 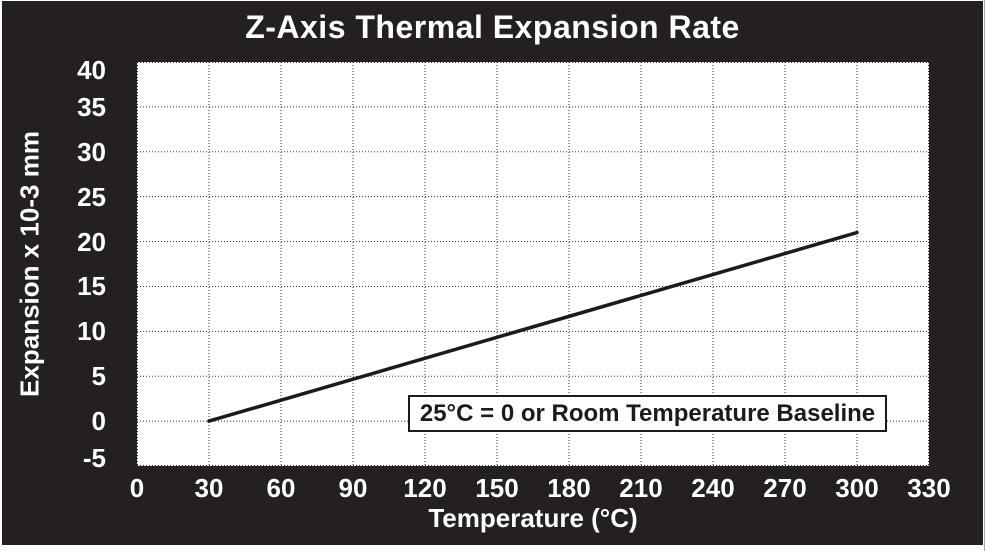 I want to click on y-tick-label: 0, so click(x=98, y=421).